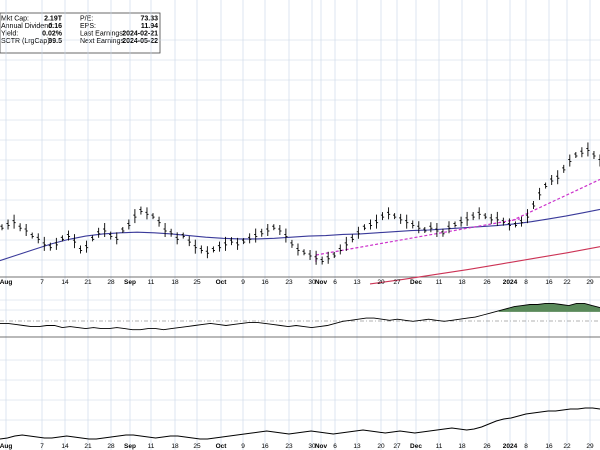 This screenshot has width=600, height=450. I want to click on x-tick-label-bottom: 28, so click(111, 446).